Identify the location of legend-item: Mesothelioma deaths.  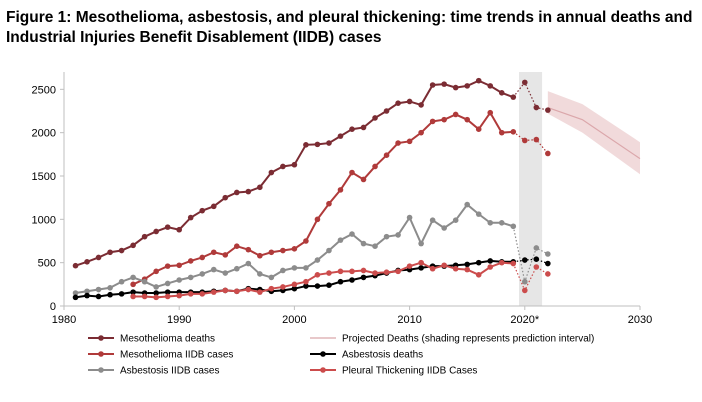
(151, 339).